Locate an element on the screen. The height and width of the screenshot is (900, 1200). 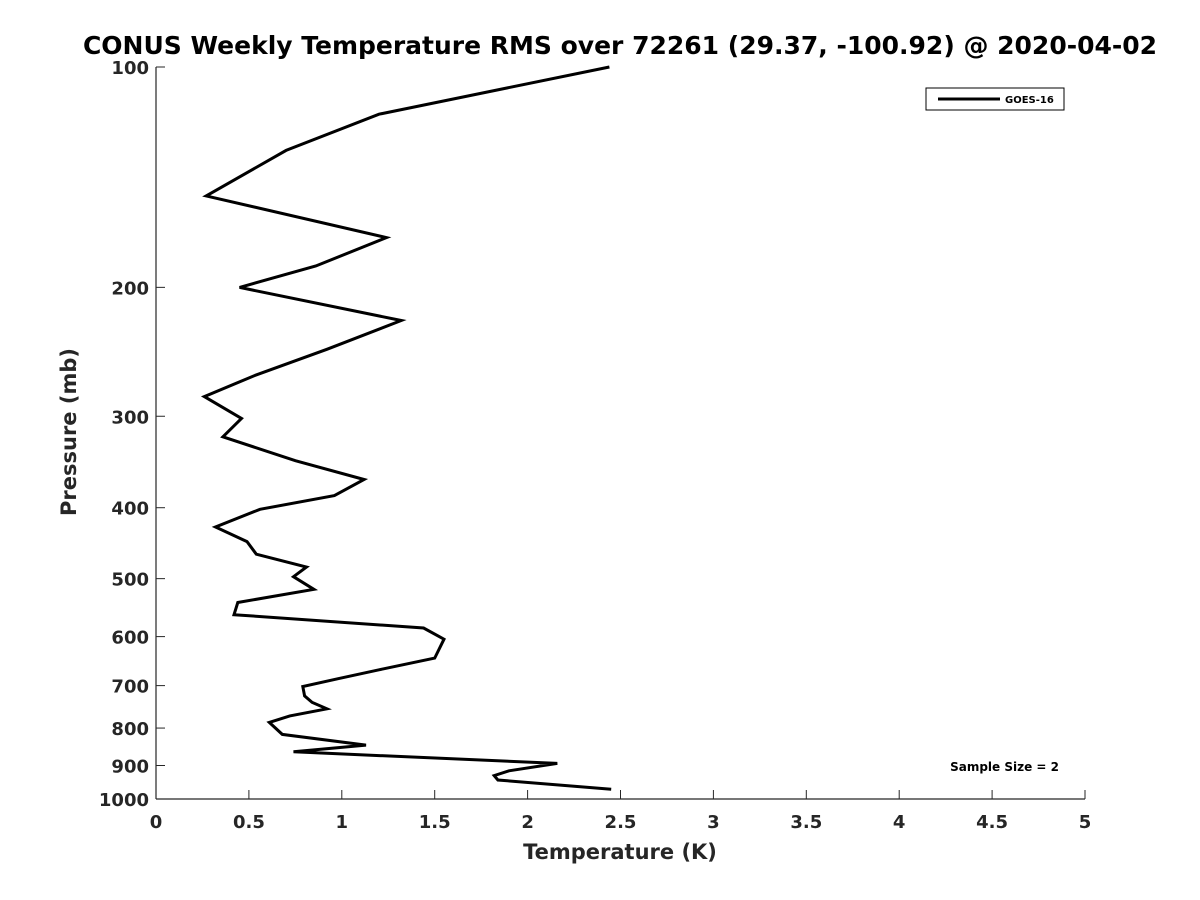
y-tick-label: 1000 is located at coordinates (124, 800).